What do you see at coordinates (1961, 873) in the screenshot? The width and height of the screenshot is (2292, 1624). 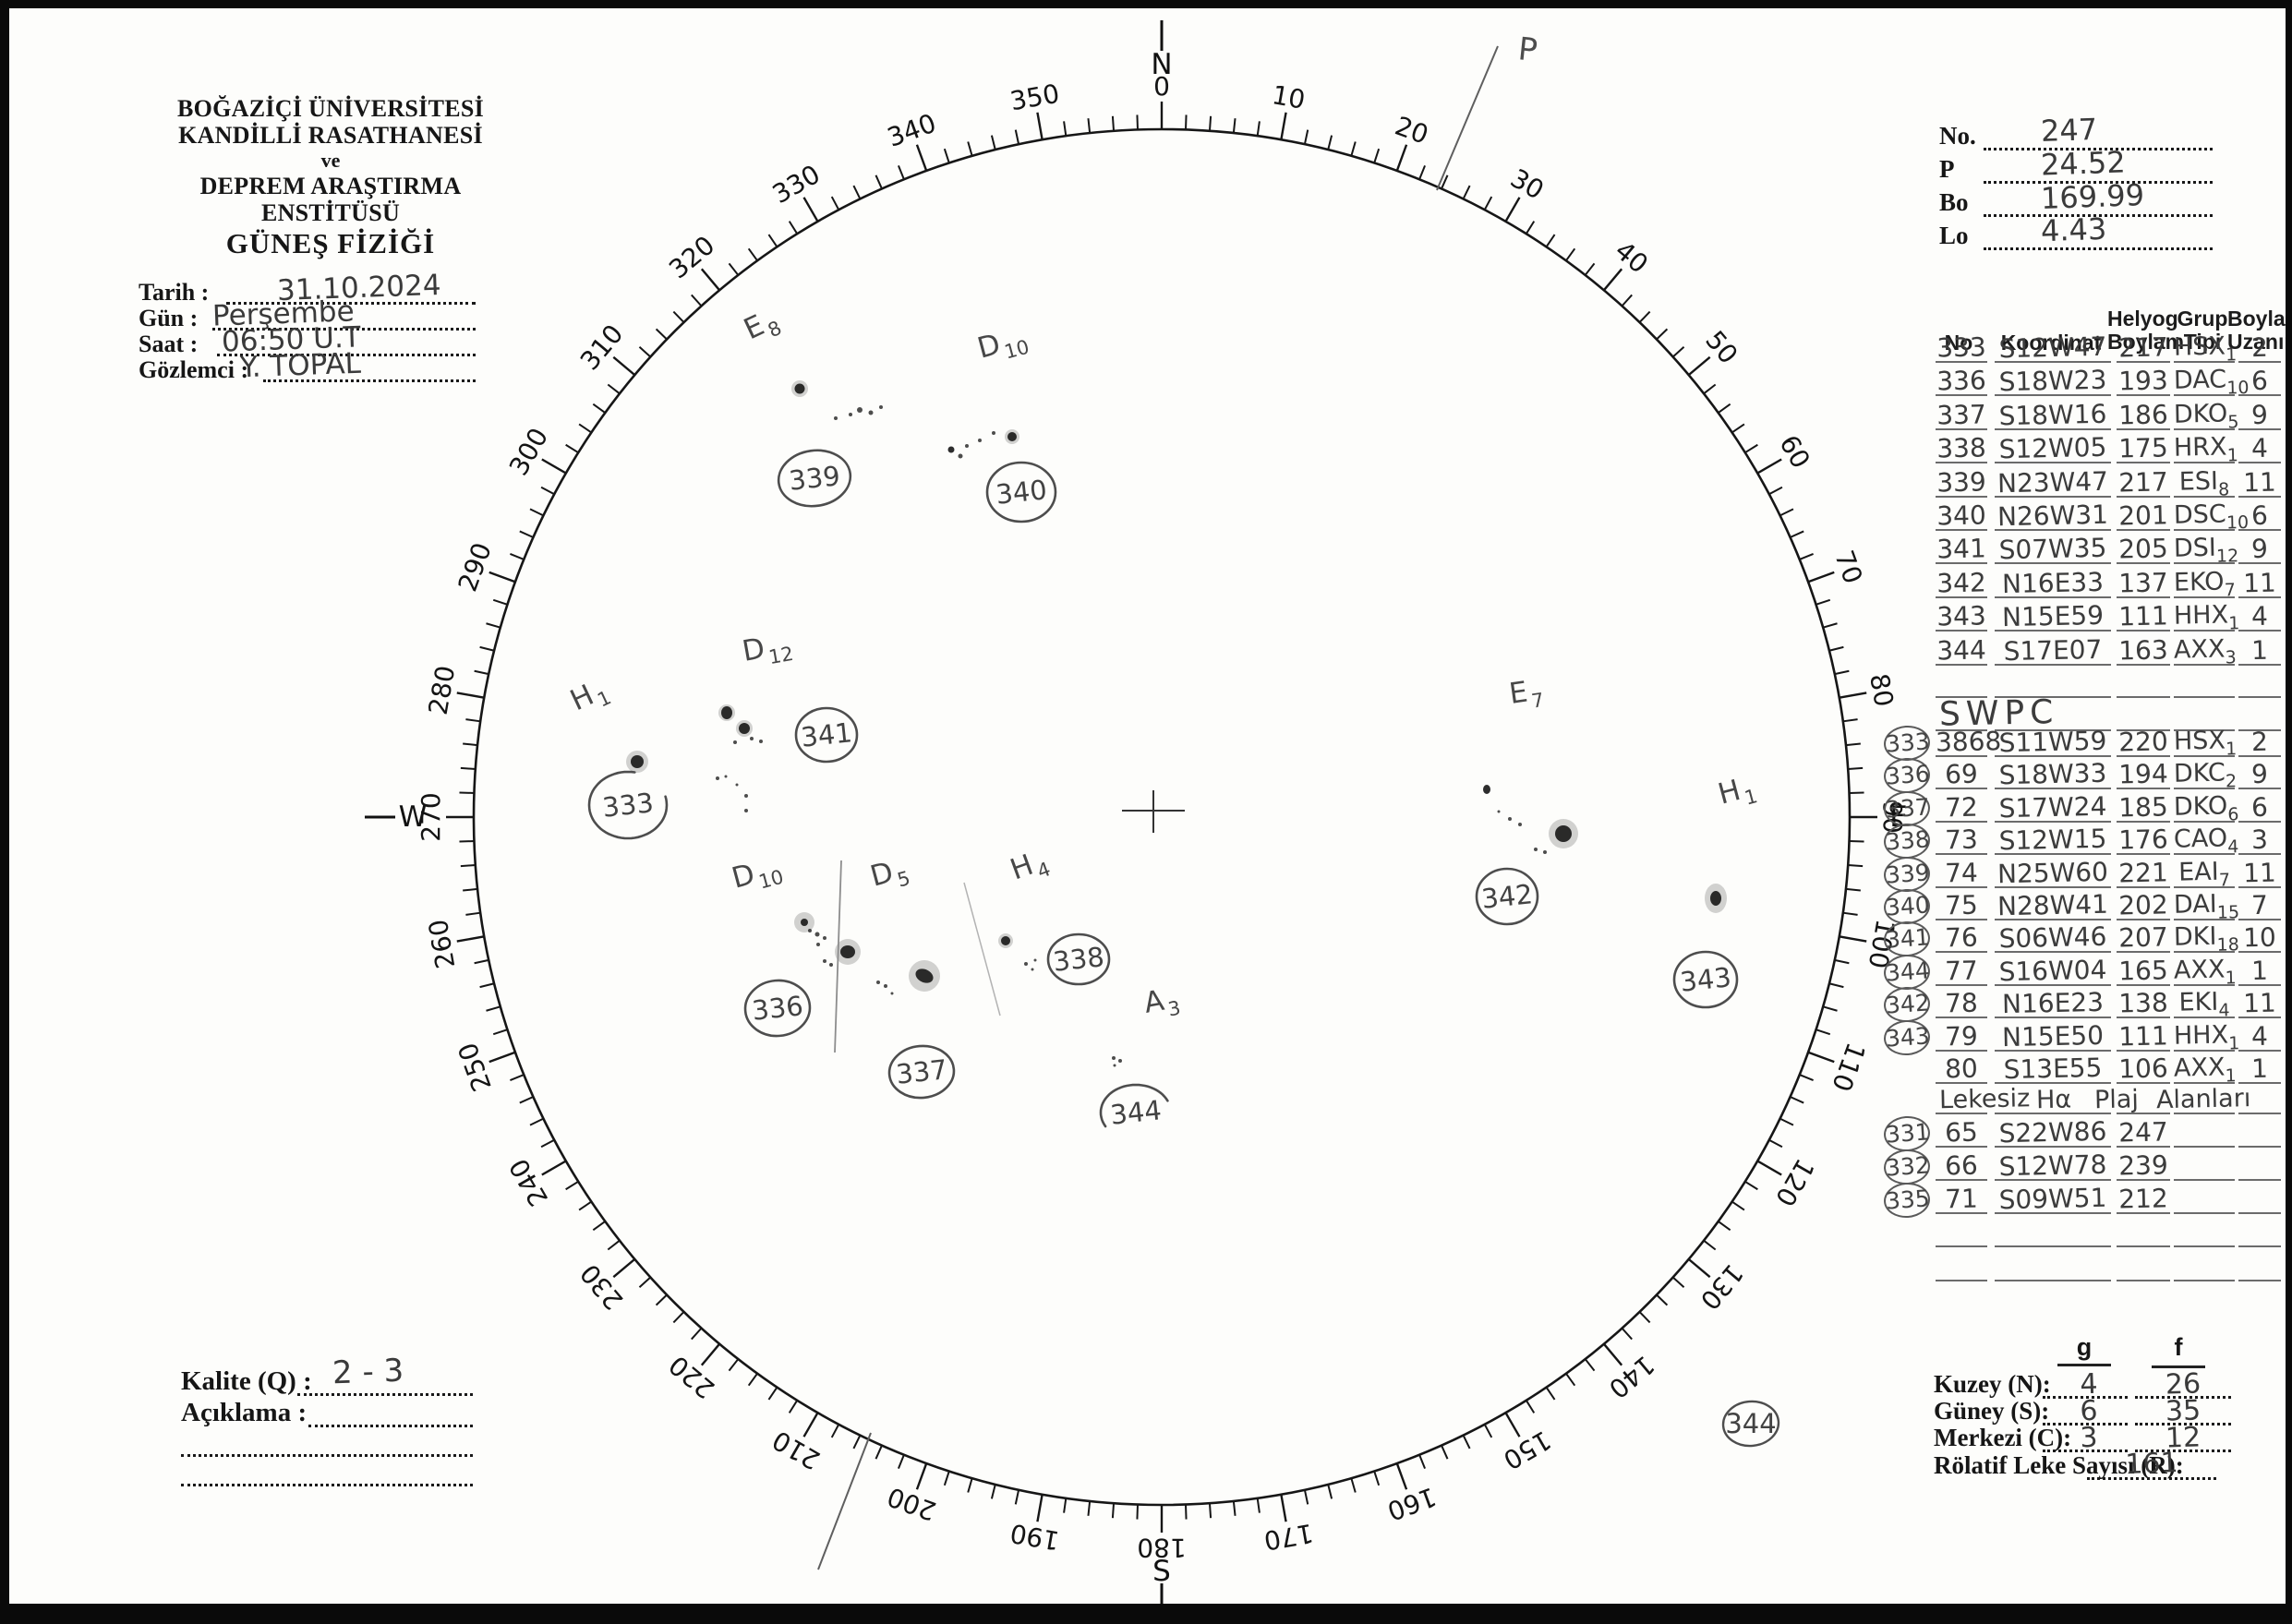 I see `cell-no: 74` at bounding box center [1961, 873].